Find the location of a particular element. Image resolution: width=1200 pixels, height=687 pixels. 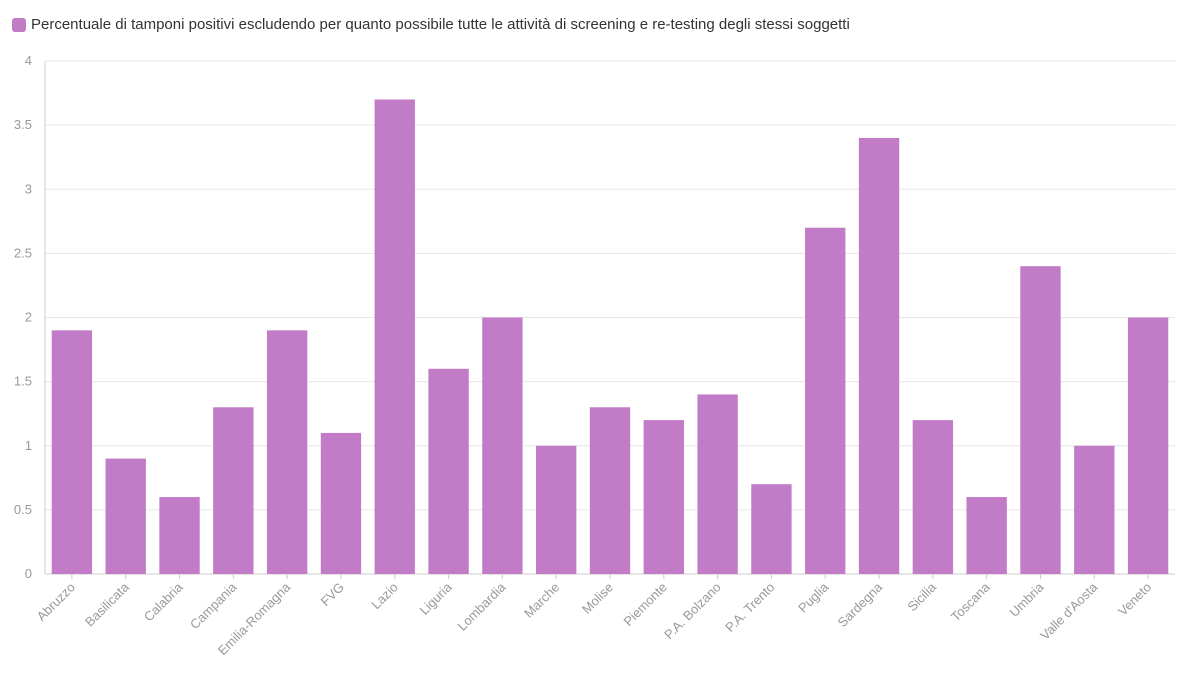

y-tick-label: 0 is located at coordinates (28, 573).